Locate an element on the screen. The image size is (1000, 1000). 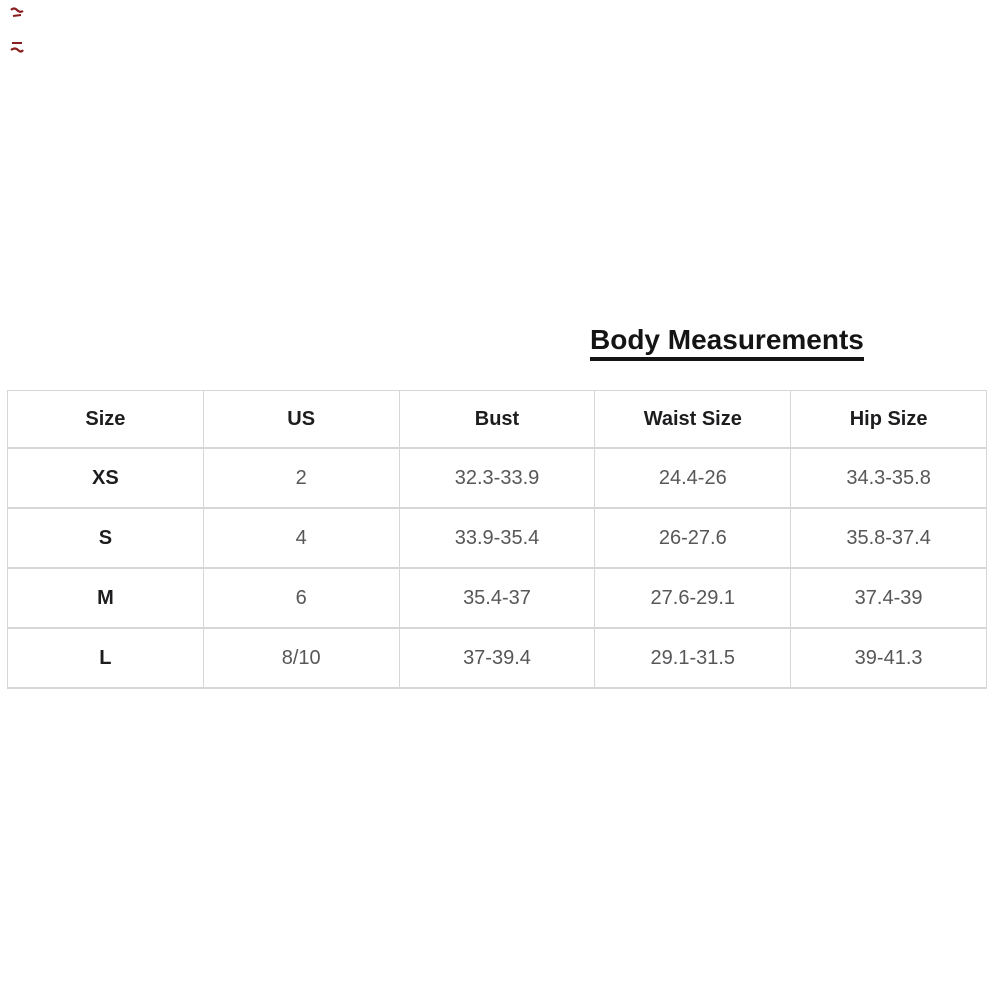
cell-hip: 39-41.3 is located at coordinates (888, 658).